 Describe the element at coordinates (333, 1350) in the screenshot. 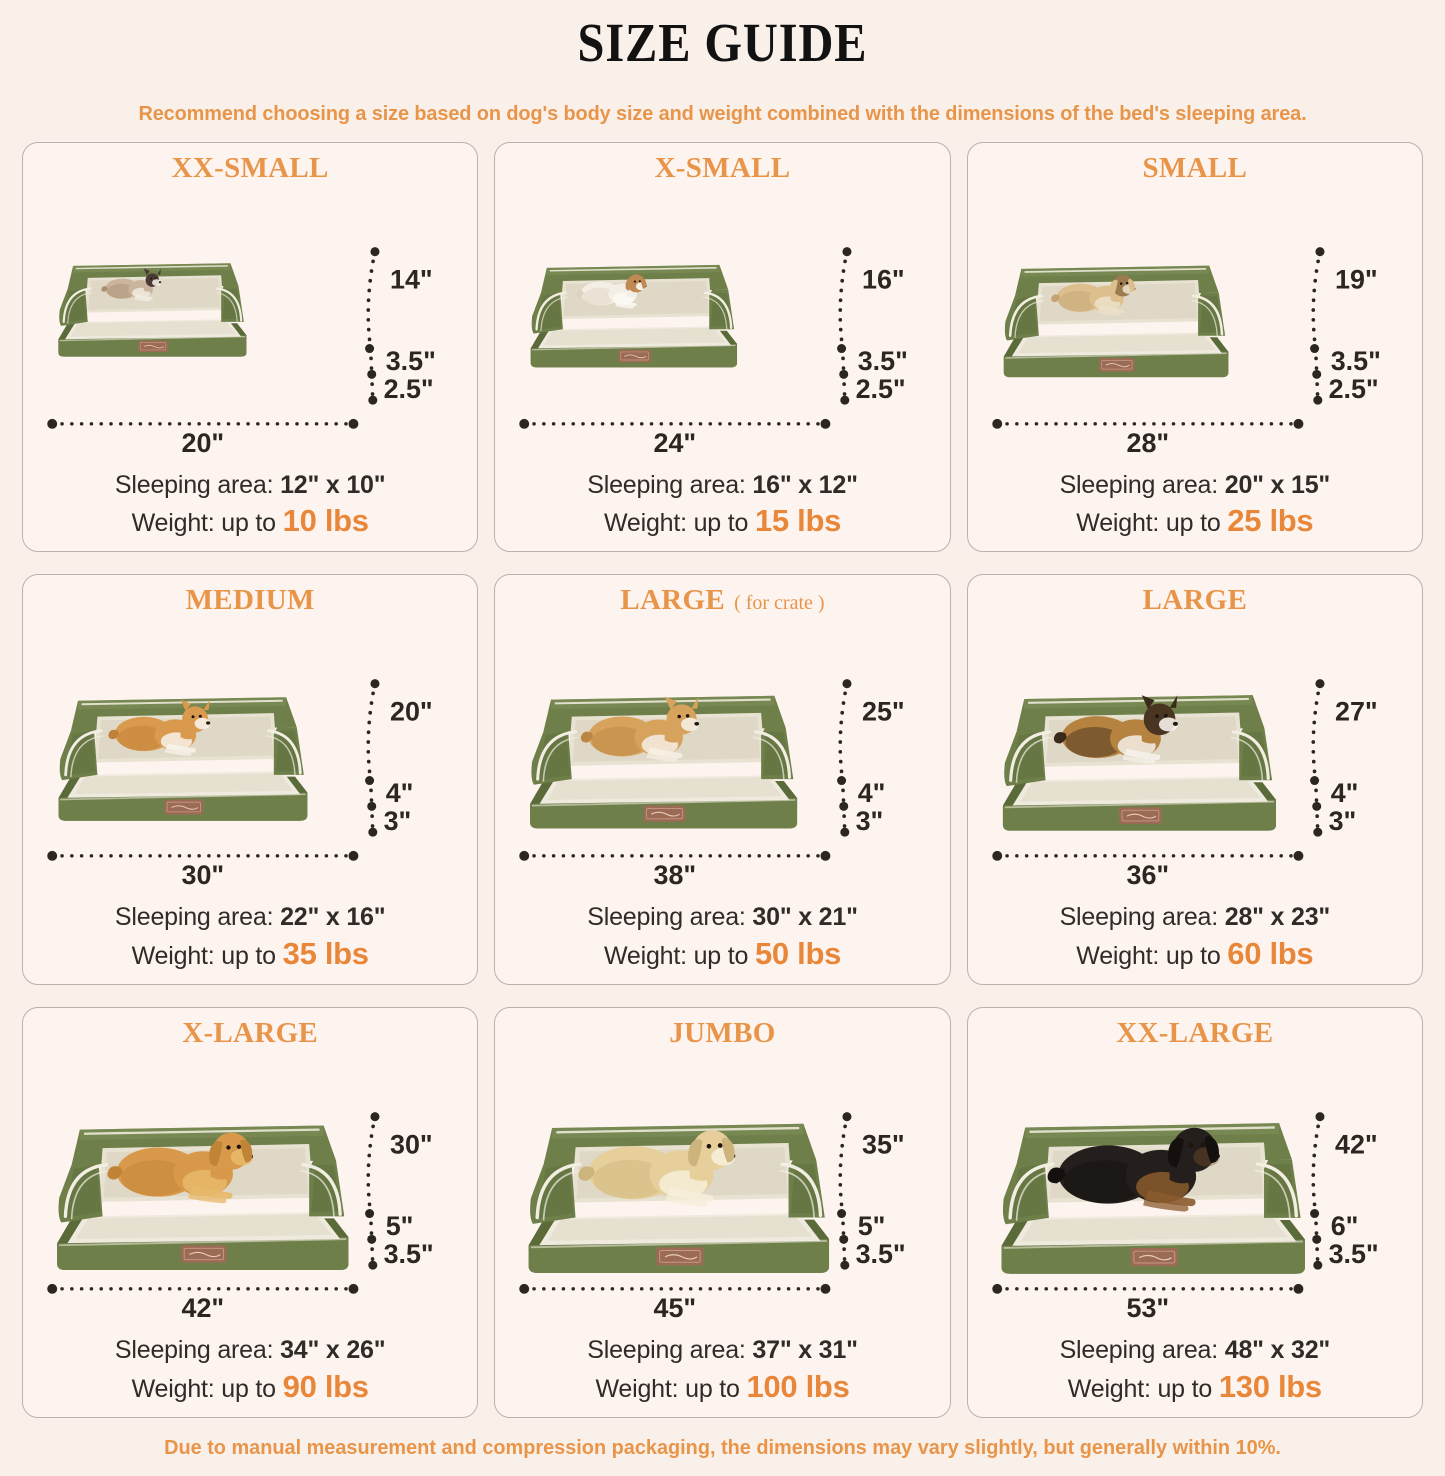

I see `sleeping-area-value: 34" x 26"` at that location.